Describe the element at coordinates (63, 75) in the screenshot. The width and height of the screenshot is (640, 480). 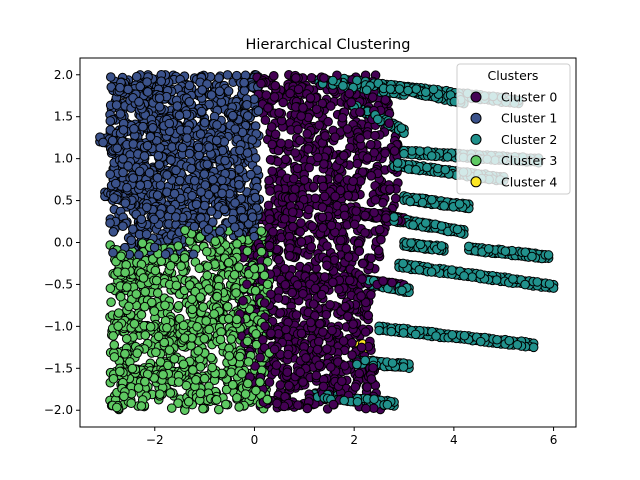
I see `y-tick-label: 2.0` at that location.